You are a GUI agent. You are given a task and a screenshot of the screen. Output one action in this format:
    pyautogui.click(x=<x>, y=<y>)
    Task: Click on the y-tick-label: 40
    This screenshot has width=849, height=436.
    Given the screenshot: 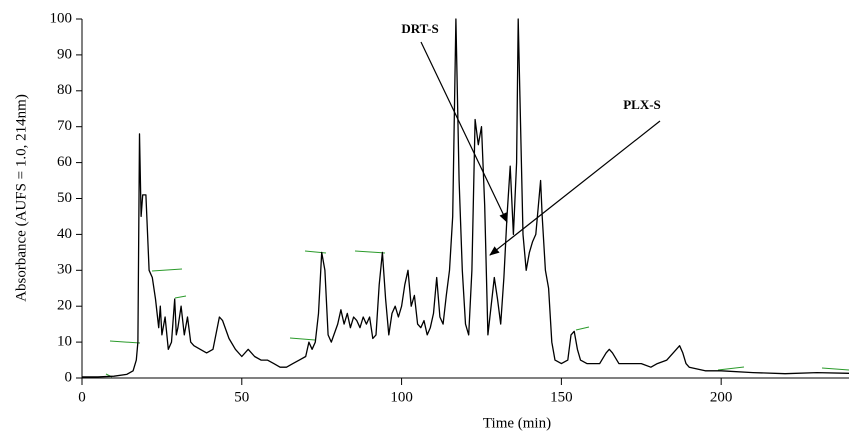 What is the action you would take?
    pyautogui.click(x=64, y=234)
    